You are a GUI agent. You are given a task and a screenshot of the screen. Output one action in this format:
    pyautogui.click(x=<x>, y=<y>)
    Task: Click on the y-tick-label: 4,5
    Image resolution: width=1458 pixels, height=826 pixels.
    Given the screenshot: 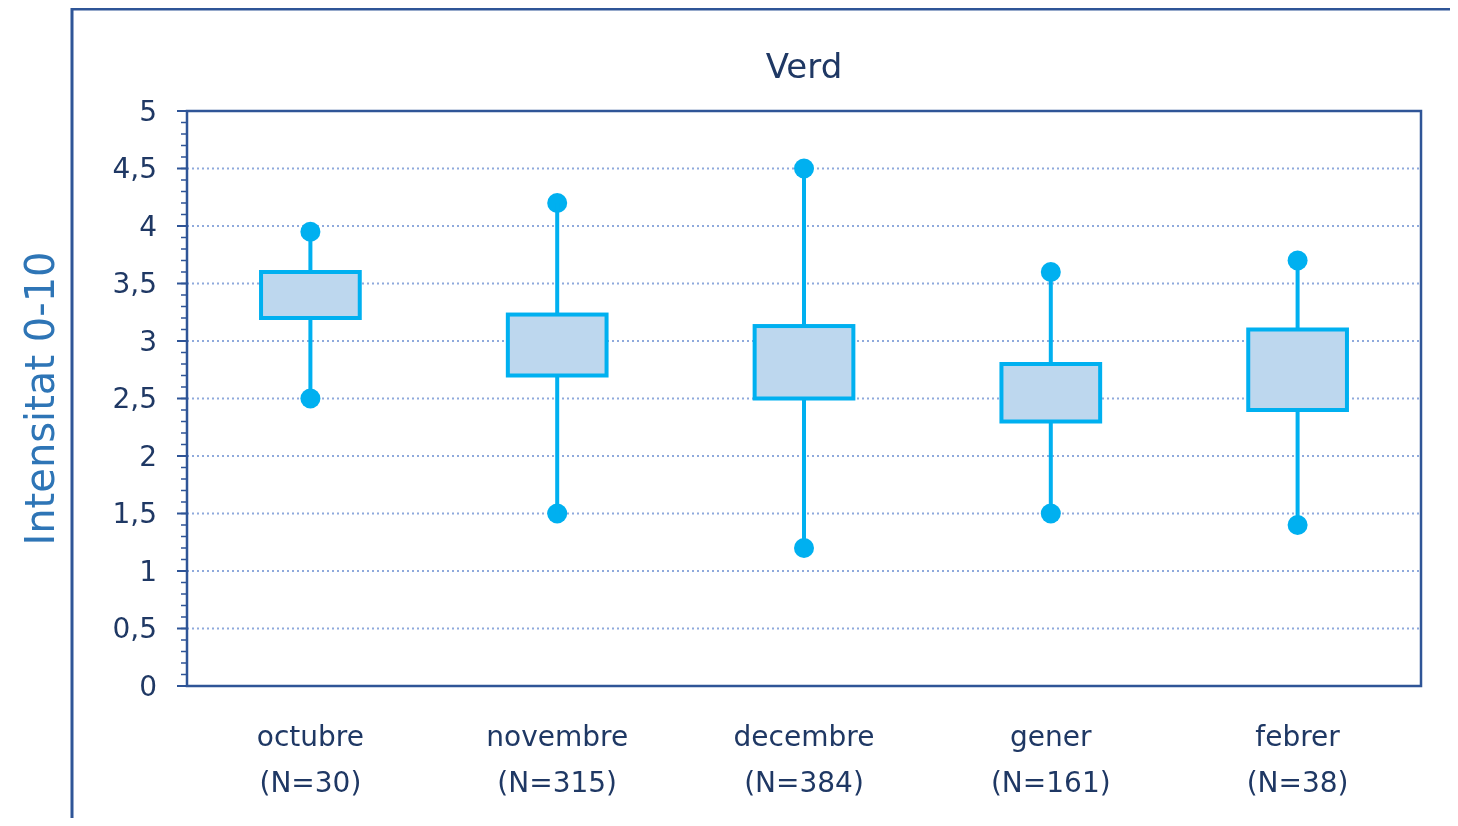 What is the action you would take?
    pyautogui.click(x=134, y=169)
    